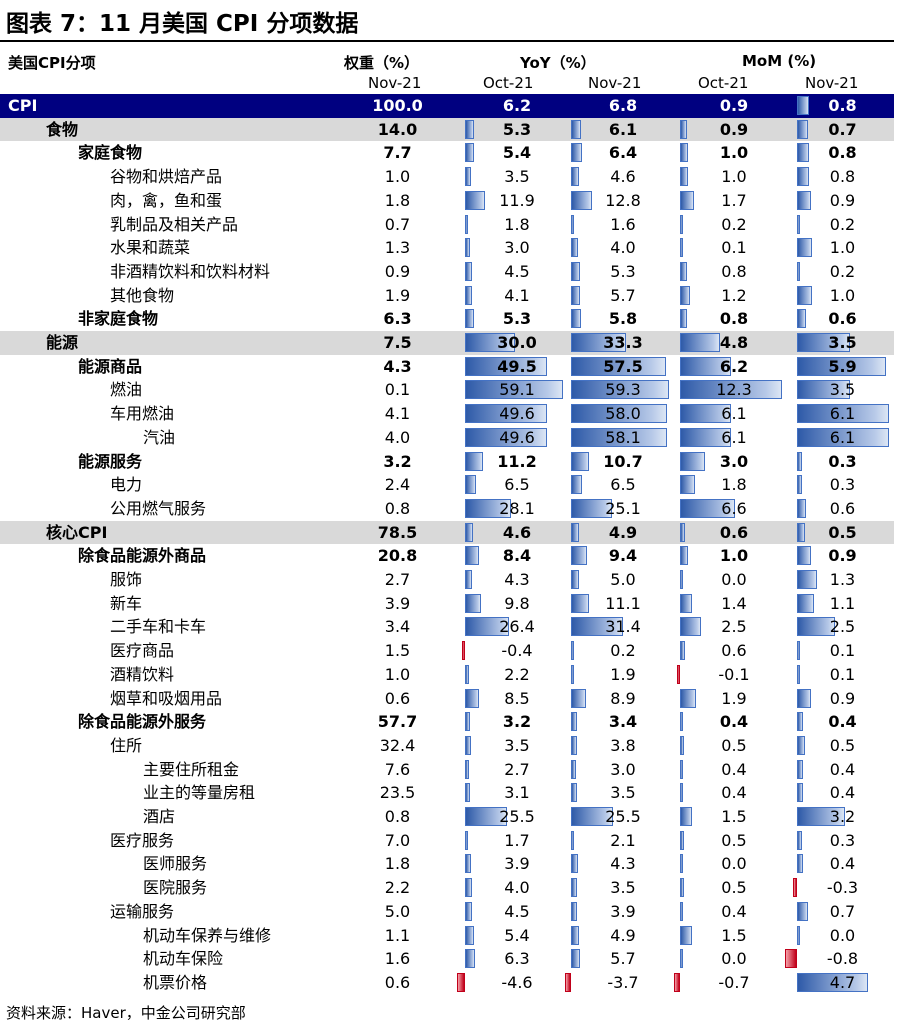 The width and height of the screenshot is (912, 1029). Describe the element at coordinates (615, 83) in the screenshot. I see `header-yoy-nov: Nov-21` at that location.